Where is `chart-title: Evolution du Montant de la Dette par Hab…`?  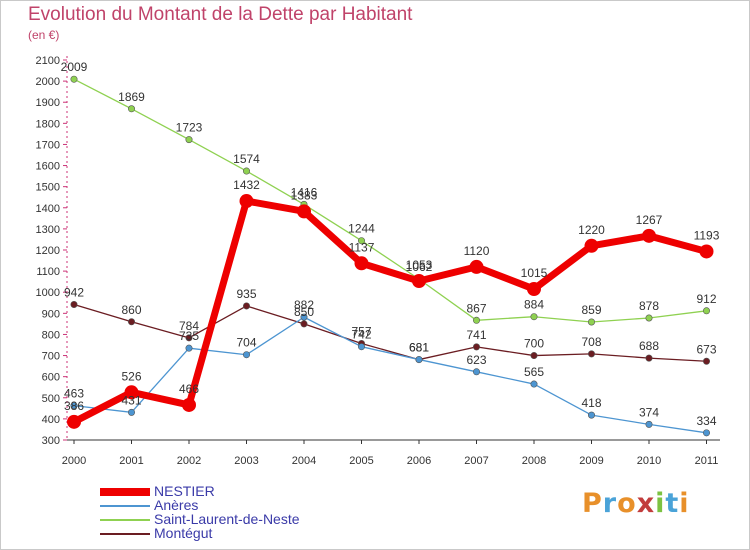 chart-title: Evolution du Montant de la Dette par Hab… is located at coordinates (220, 14).